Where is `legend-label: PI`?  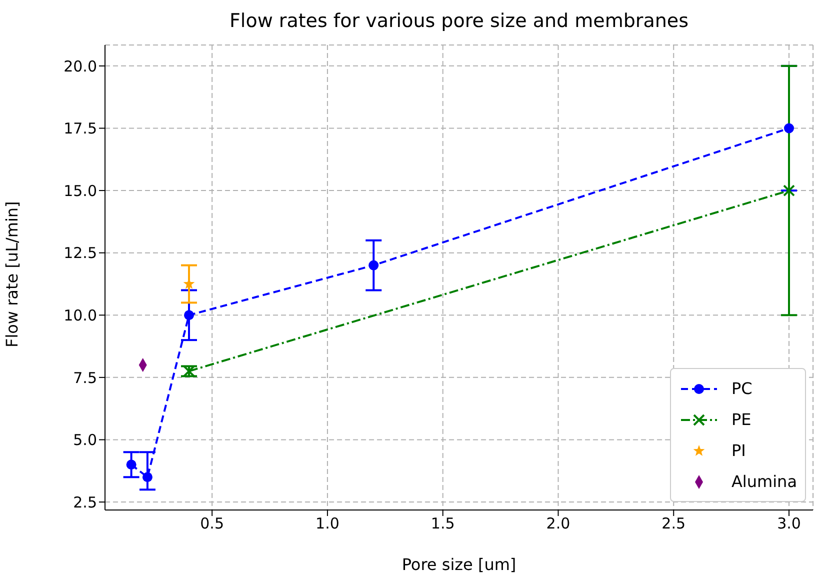
legend-label: PI is located at coordinates (738, 450).